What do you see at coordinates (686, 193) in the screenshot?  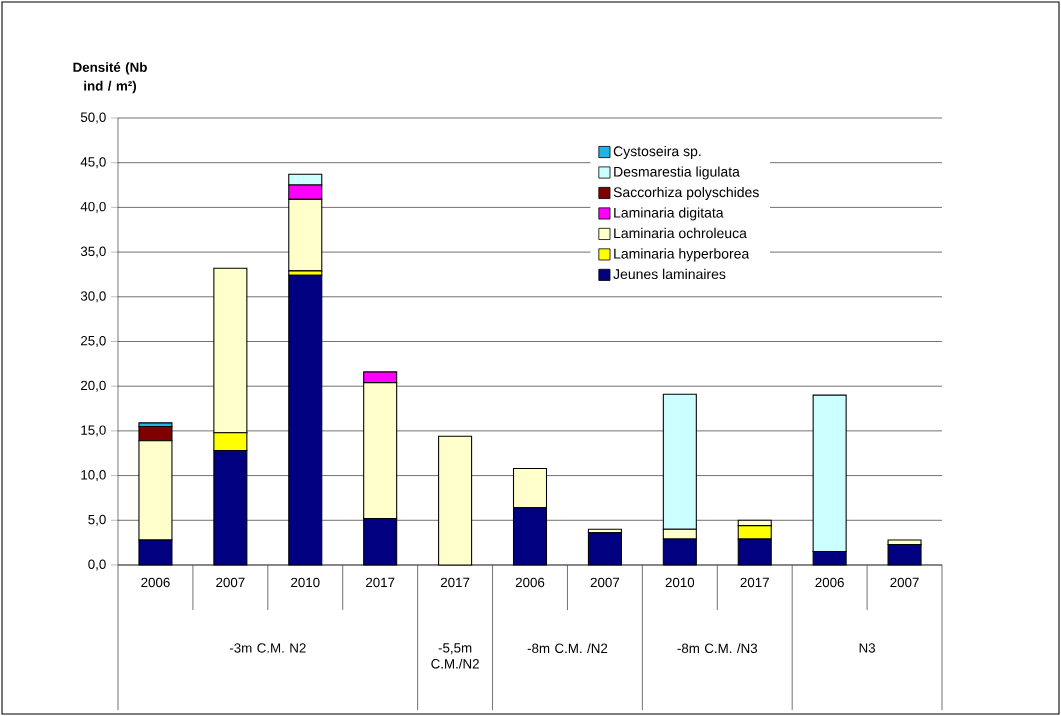 I see `legend-label: Saccorhiza polyschides` at bounding box center [686, 193].